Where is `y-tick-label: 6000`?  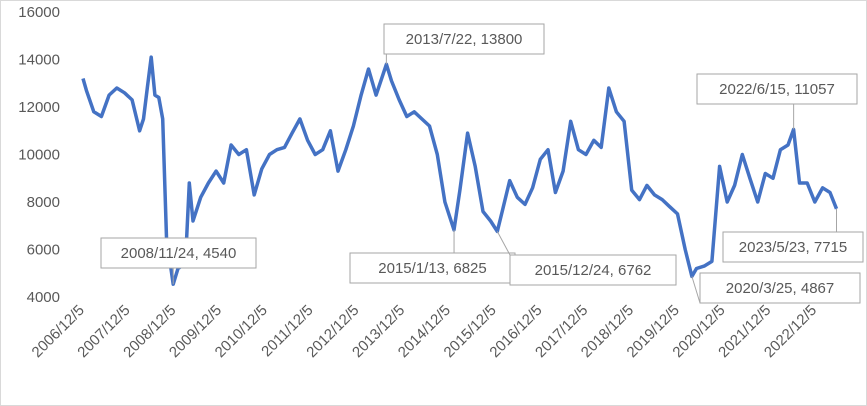
y-tick-label: 6000 is located at coordinates (43, 250).